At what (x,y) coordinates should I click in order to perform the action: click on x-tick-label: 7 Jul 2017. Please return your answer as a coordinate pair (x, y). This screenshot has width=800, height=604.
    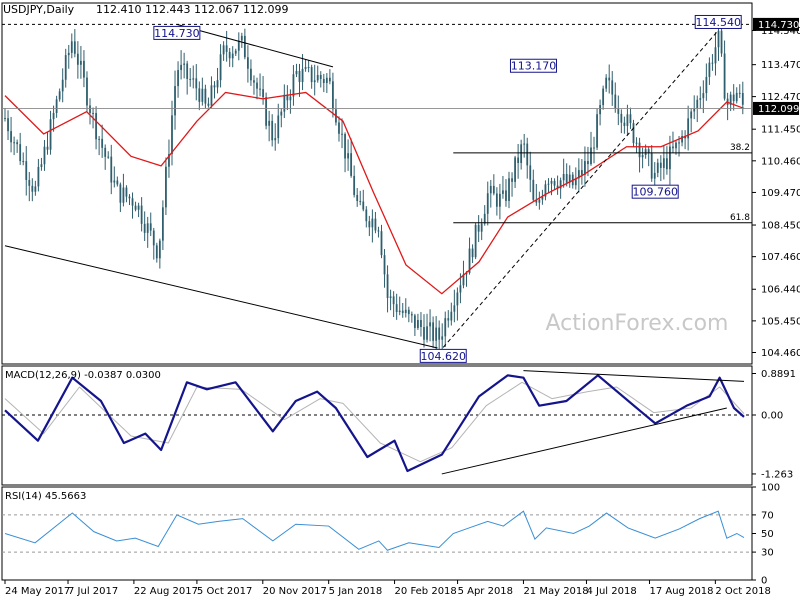
    Looking at the image, I should click on (93, 591).